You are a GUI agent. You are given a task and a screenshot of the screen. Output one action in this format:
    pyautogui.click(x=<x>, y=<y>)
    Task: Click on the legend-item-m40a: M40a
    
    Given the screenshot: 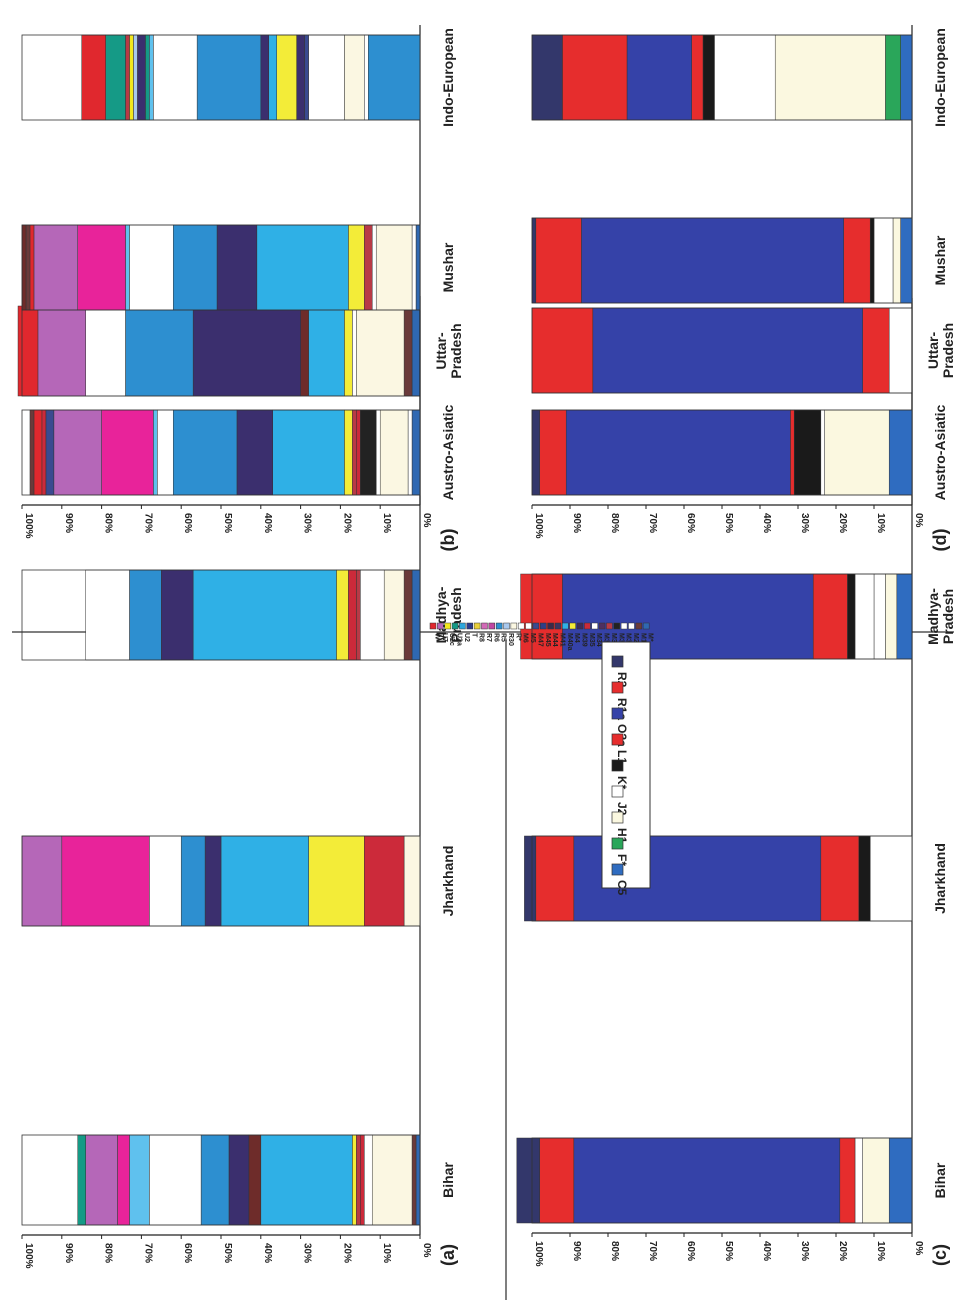 What is the action you would take?
    pyautogui.click(x=567, y=636)
    